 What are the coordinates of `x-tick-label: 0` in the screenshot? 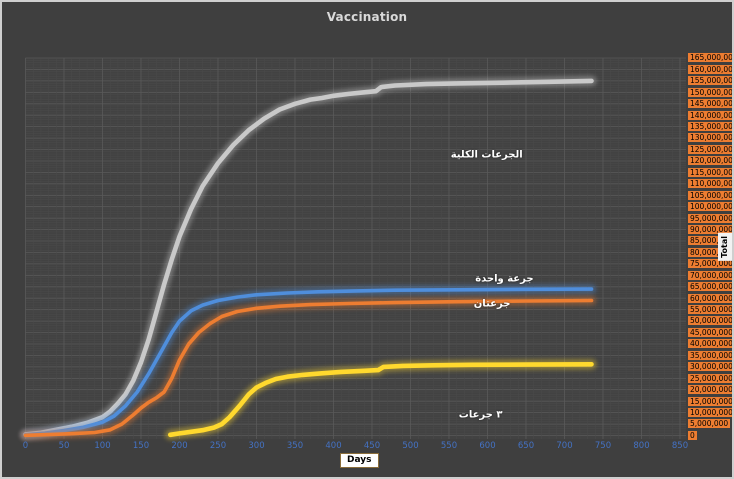 It's located at (25, 446).